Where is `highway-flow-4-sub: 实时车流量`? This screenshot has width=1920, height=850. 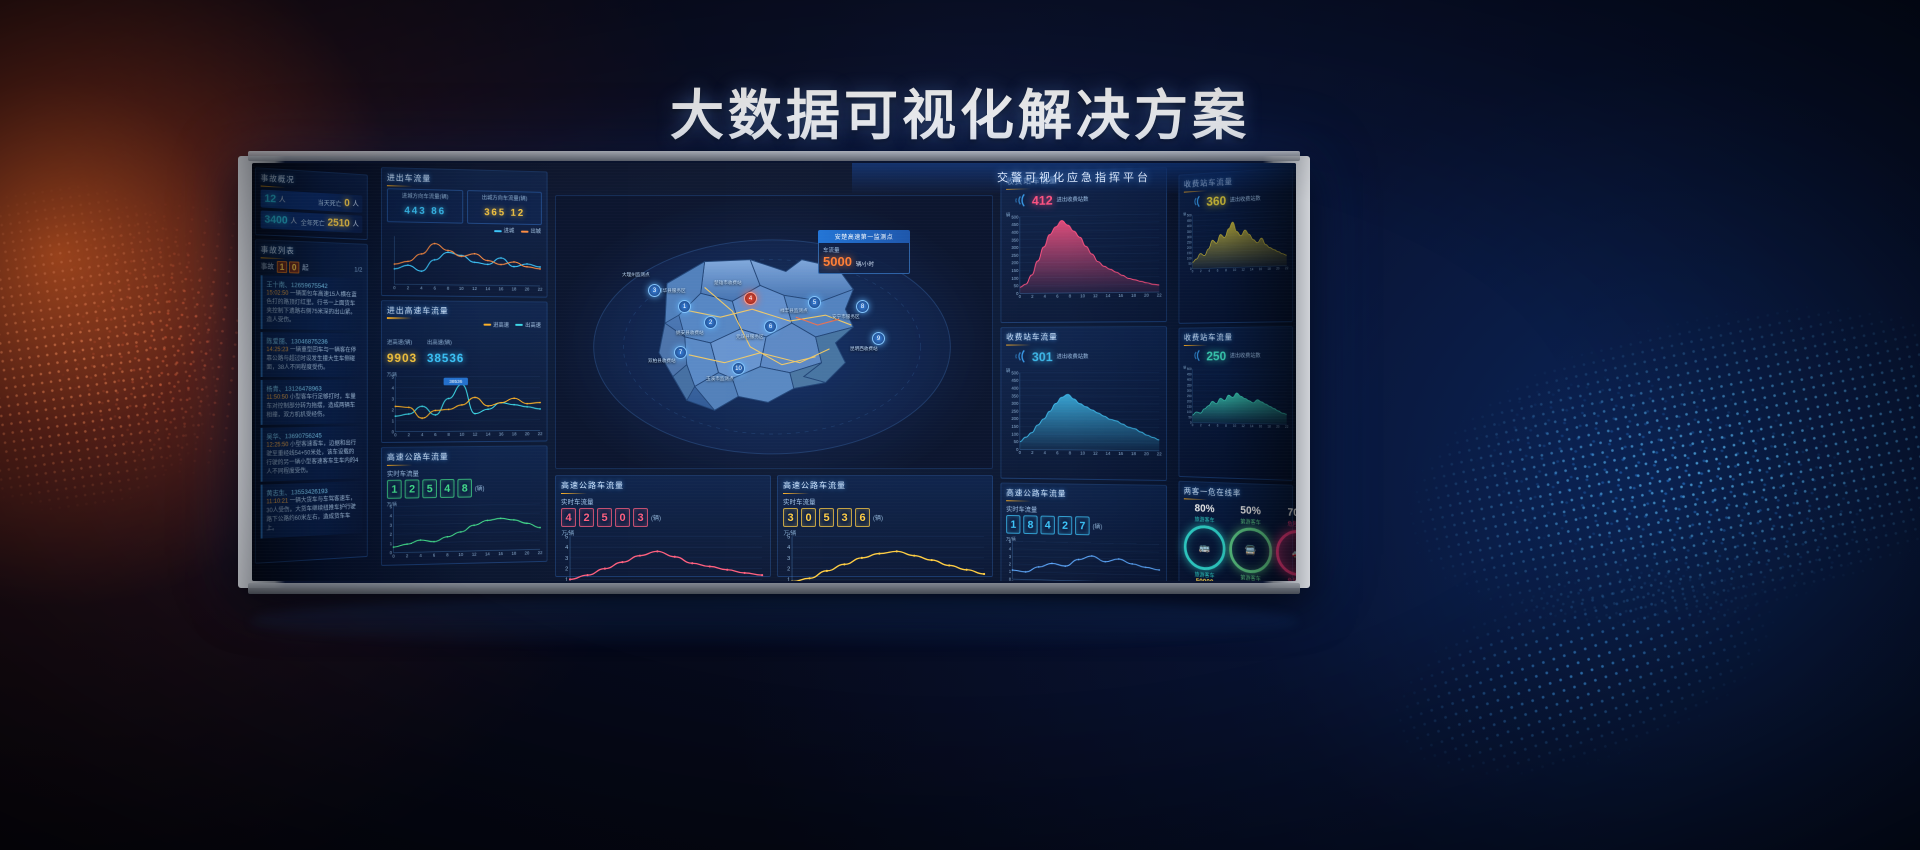
highway-flow-4-sub: 实时车流量 is located at coordinates (1022, 510).